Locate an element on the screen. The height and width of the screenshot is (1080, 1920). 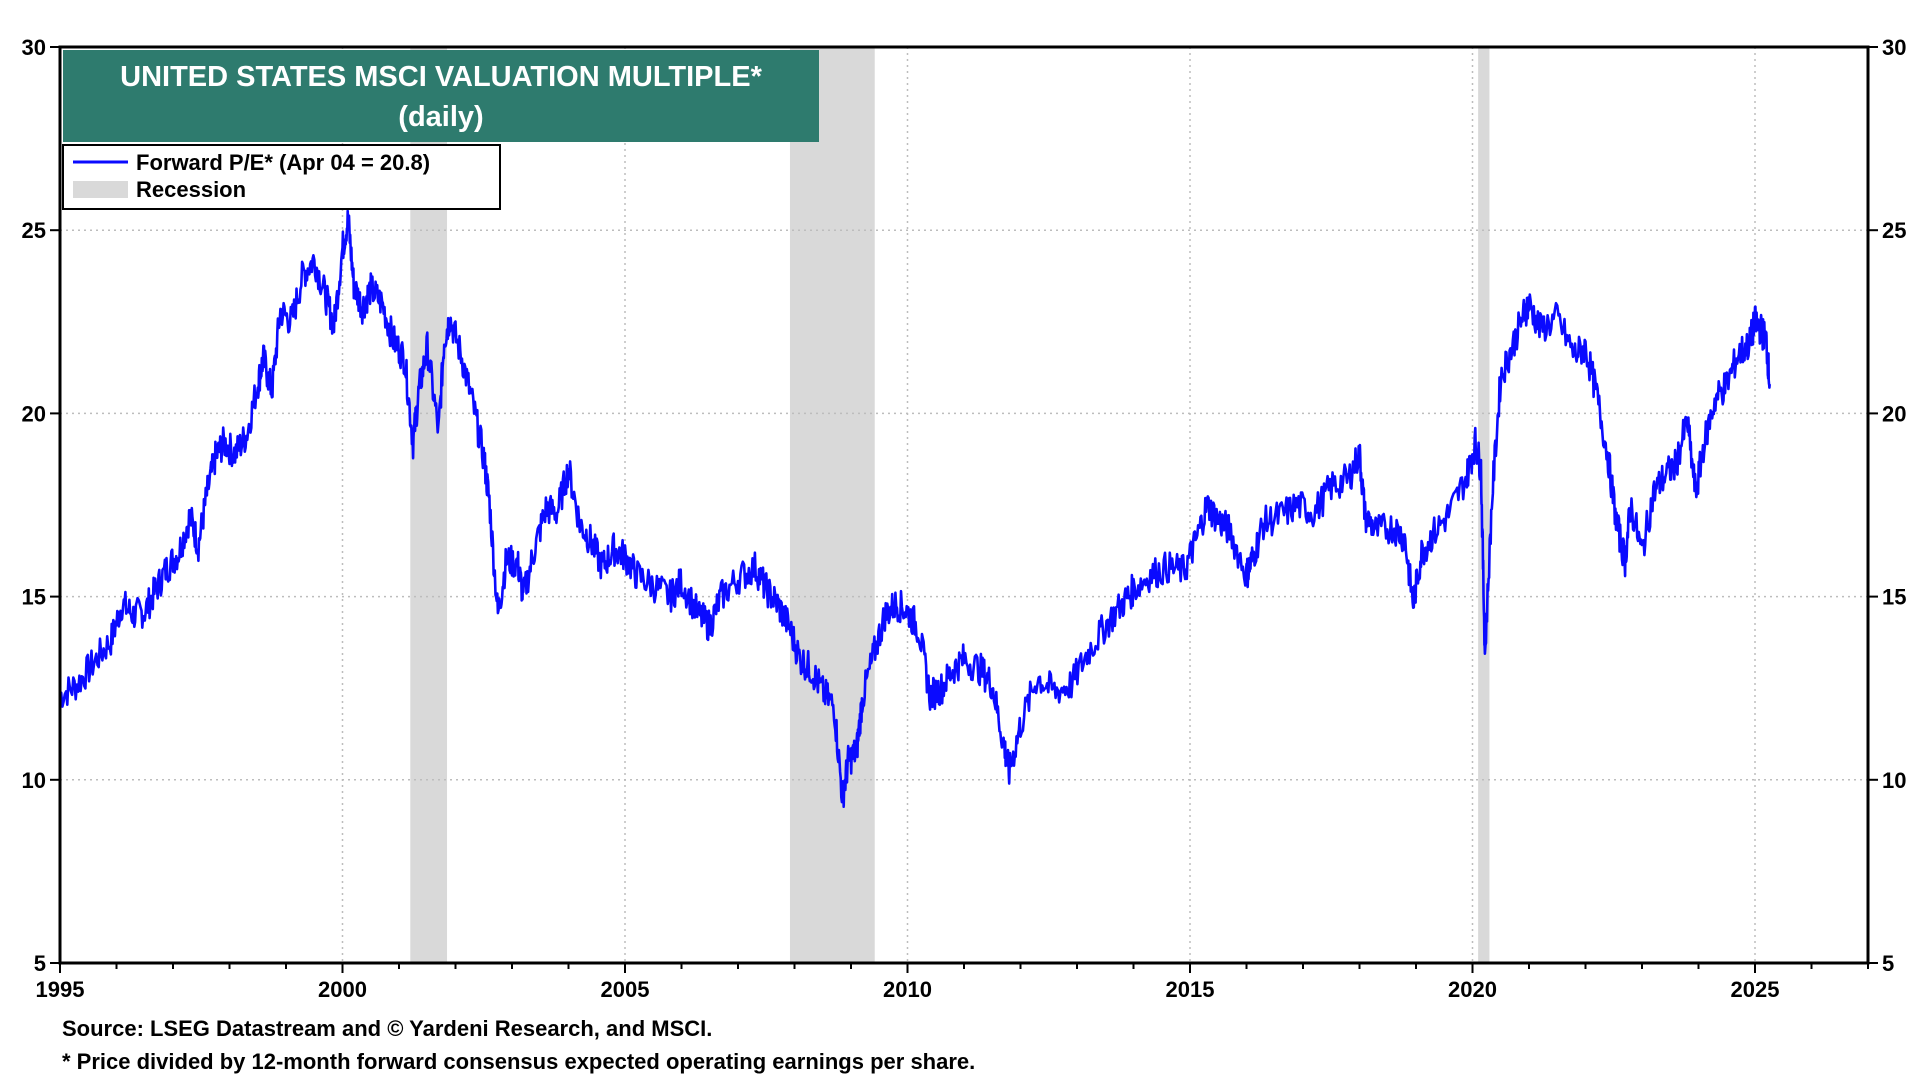
legend-frame is located at coordinates (281, 177).